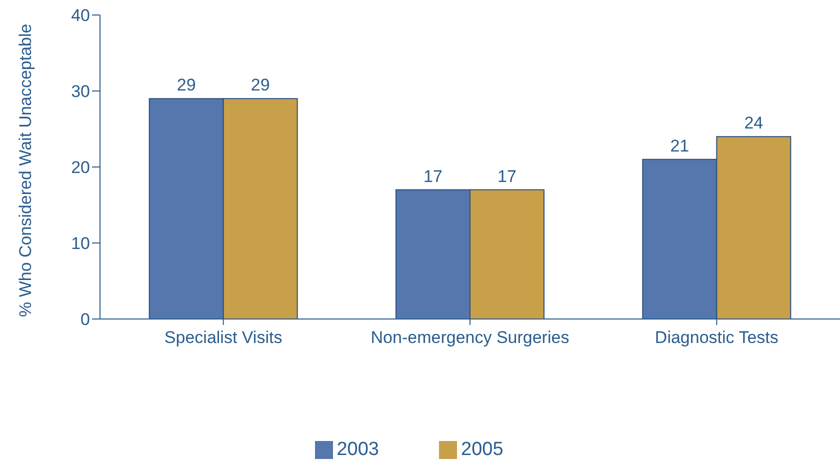 The height and width of the screenshot is (461, 840). What do you see at coordinates (80, 16) in the screenshot?
I see `y-tick-label: 40` at bounding box center [80, 16].